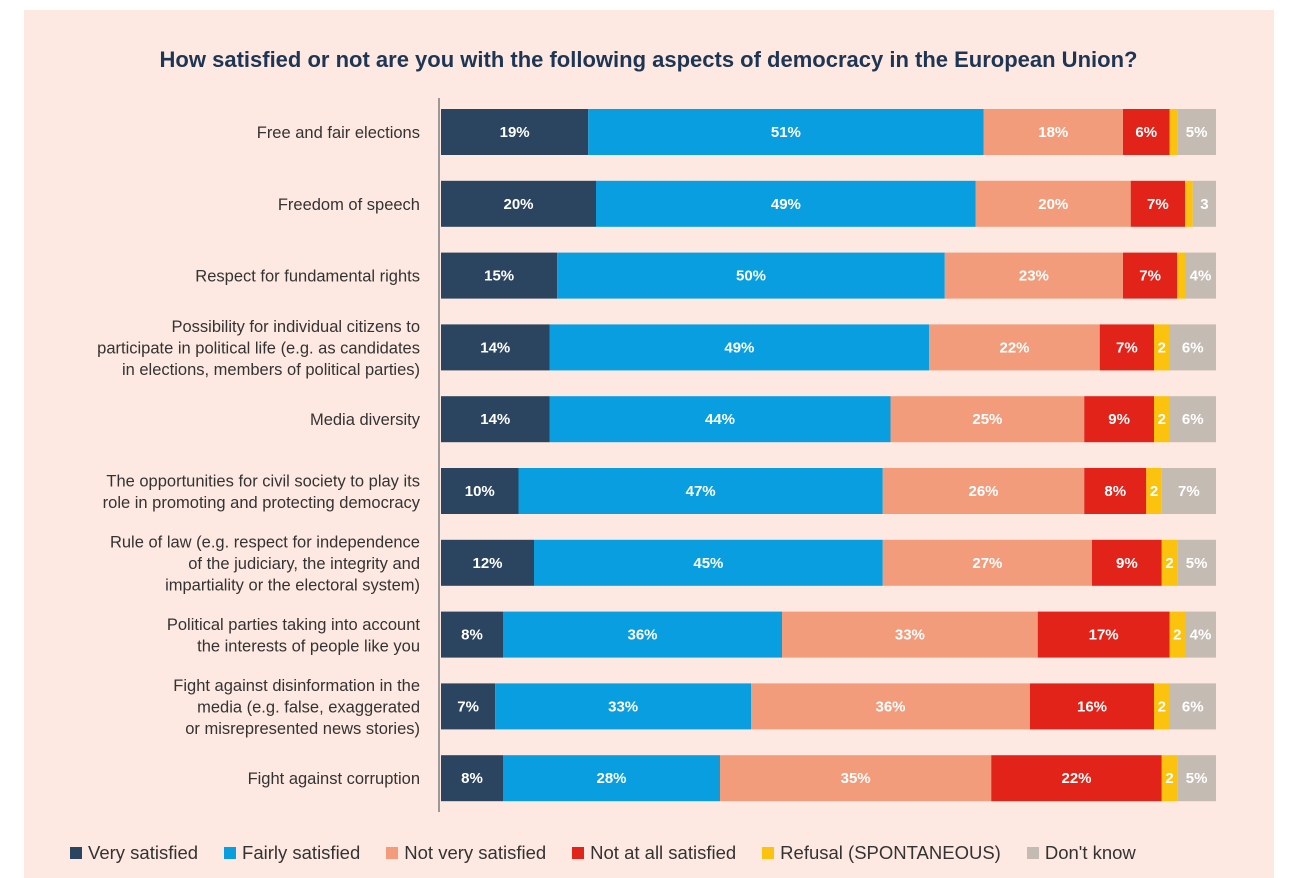 The image size is (1291, 878). I want to click on data-label: 28%, so click(611, 778).